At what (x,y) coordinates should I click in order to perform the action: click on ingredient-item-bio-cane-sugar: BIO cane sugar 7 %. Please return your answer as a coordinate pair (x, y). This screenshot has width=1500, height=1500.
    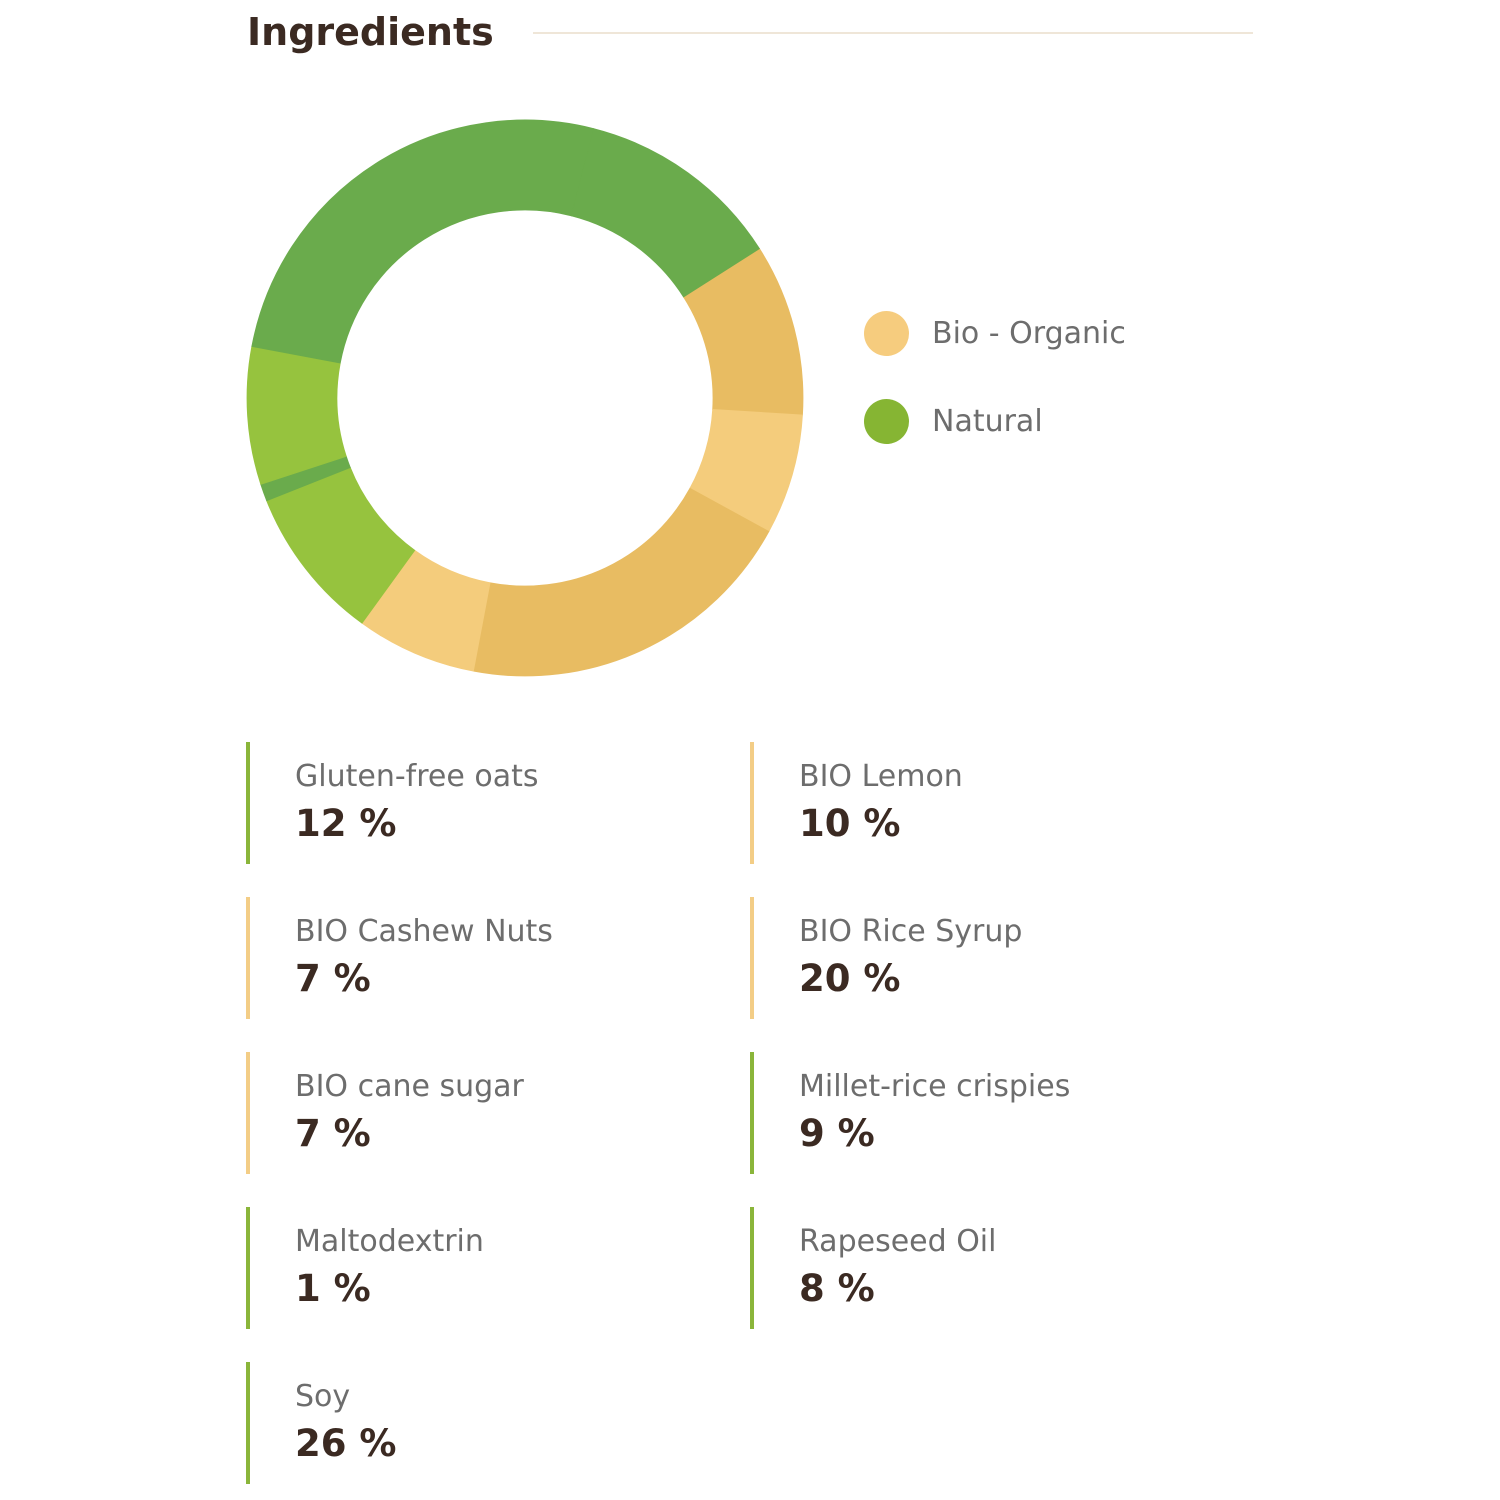
    Looking at the image, I should click on (486, 1113).